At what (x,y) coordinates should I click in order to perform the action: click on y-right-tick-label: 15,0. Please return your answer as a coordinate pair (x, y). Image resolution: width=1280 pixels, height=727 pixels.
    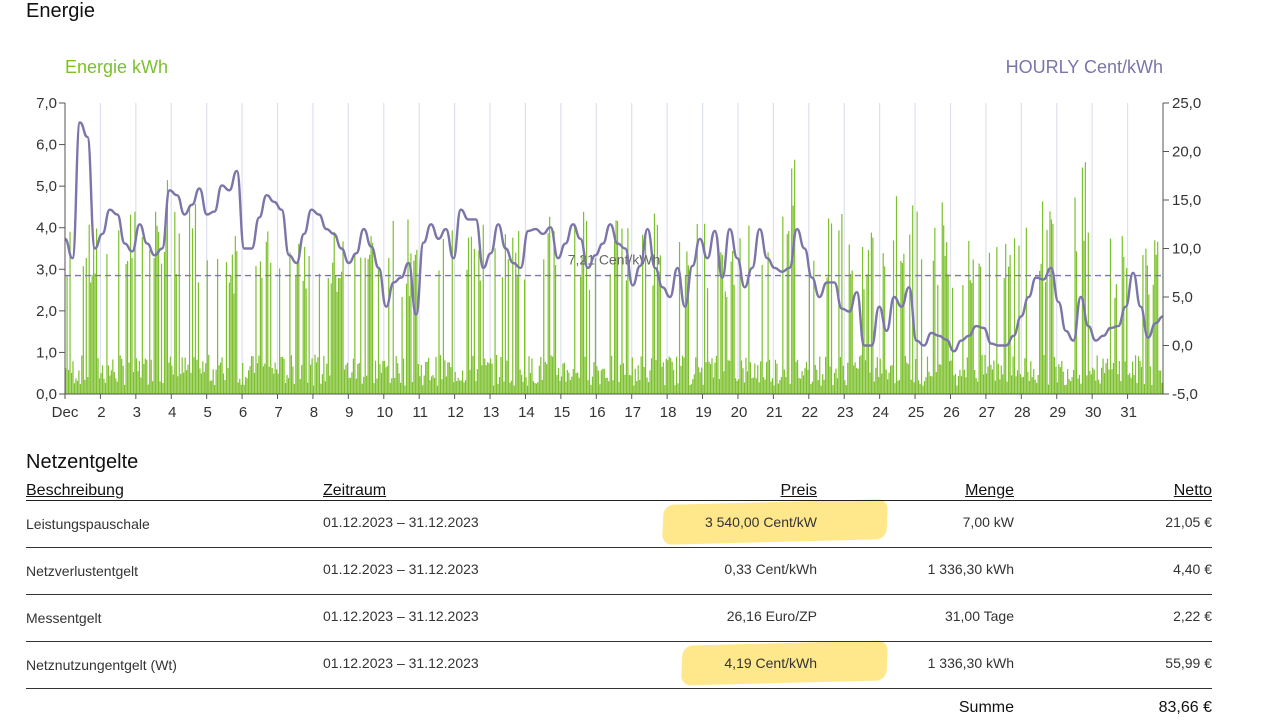
    Looking at the image, I should click on (1186, 200).